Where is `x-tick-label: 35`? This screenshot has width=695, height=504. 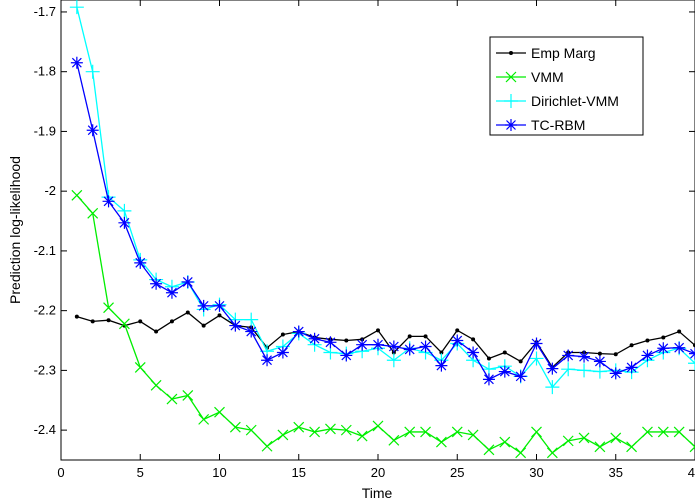
x-tick-label: 35 is located at coordinates (616, 472).